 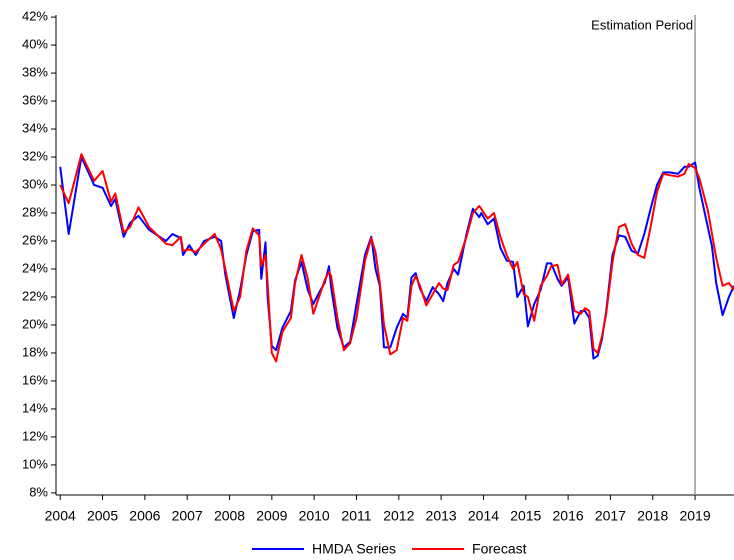 What do you see at coordinates (610, 516) in the screenshot?
I see `x-tick-label: 2017` at bounding box center [610, 516].